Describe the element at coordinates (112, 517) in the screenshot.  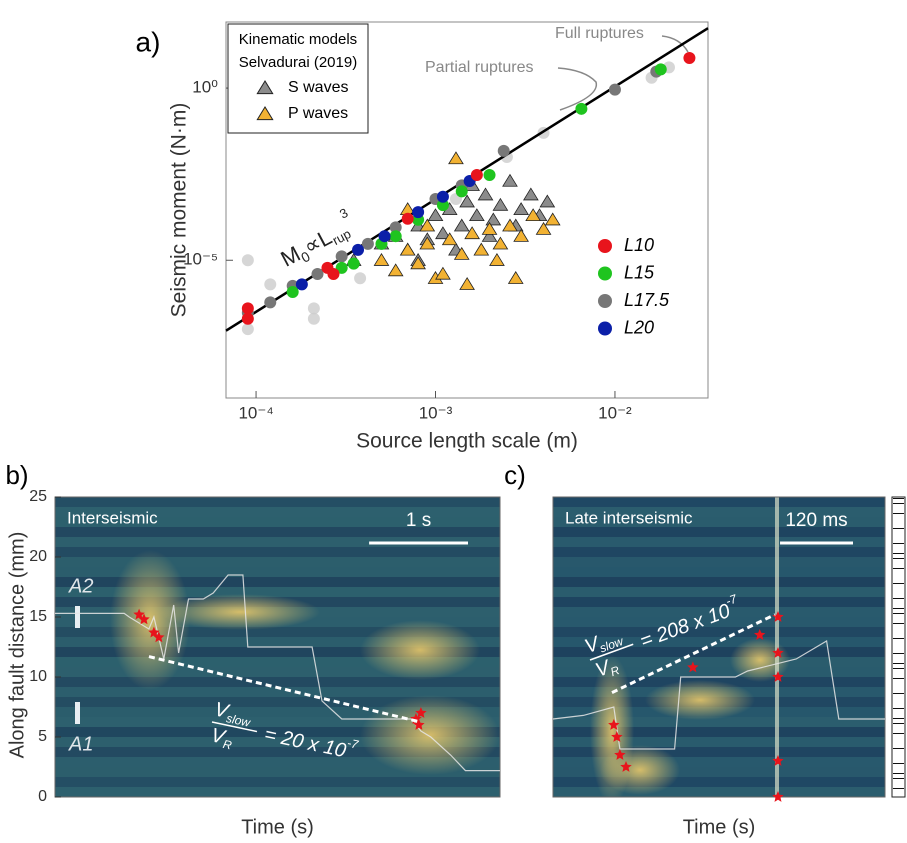
I see `inset-label: Interseismic` at that location.